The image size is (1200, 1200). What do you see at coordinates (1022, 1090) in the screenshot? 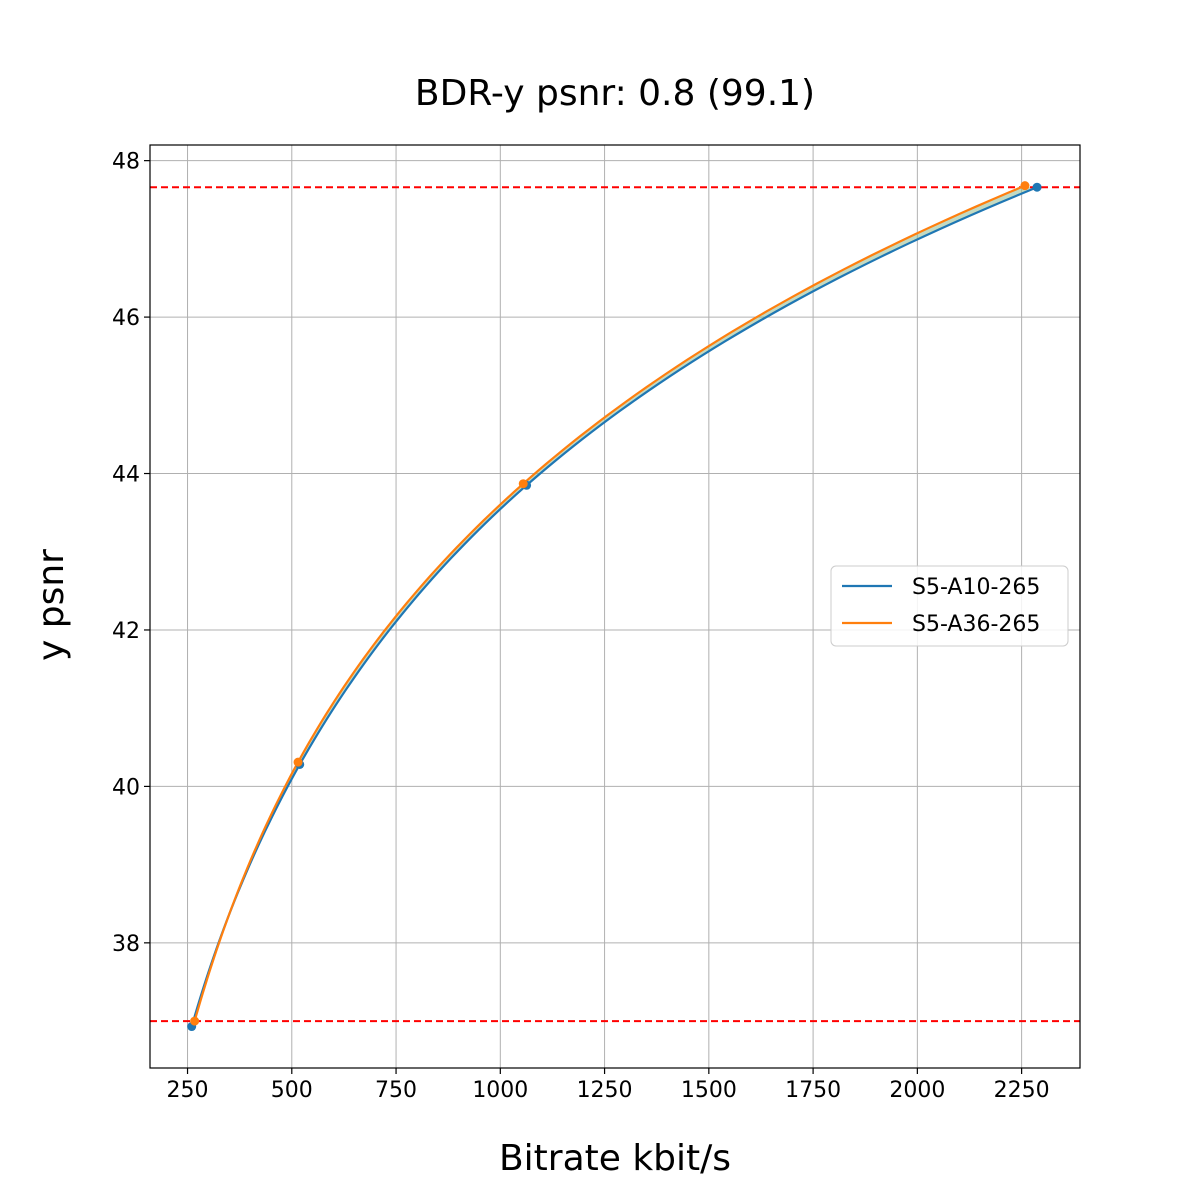
I see `x-tick-label: 2250` at bounding box center [1022, 1090].